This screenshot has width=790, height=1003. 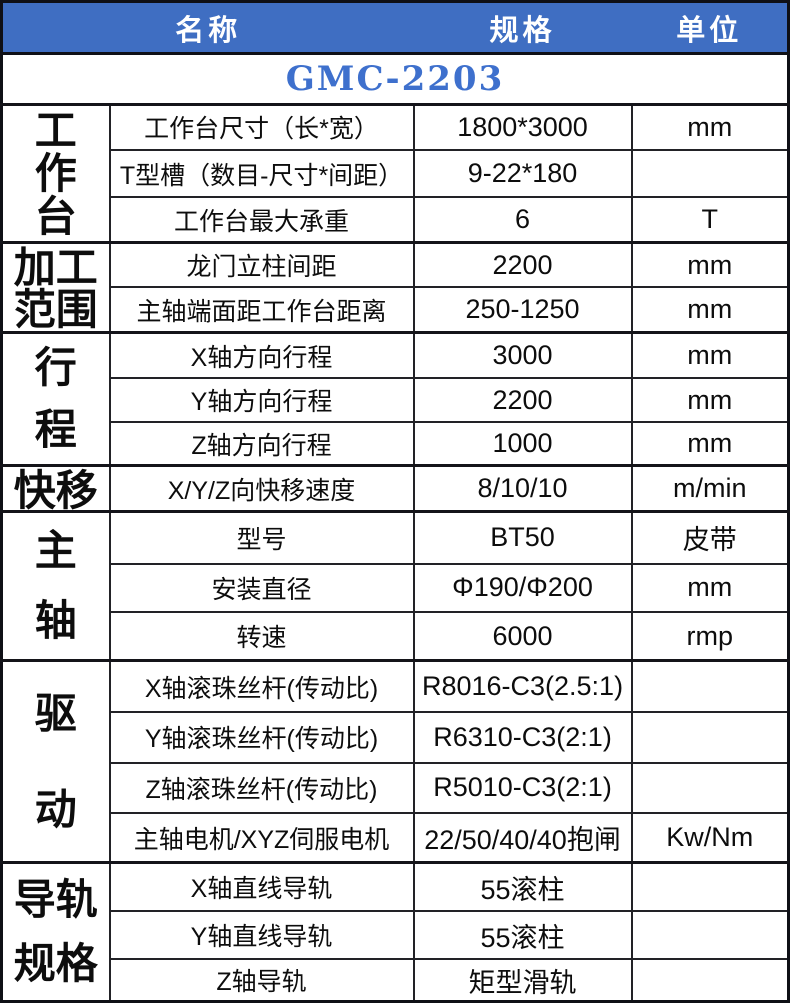 I want to click on table-row: 安装直径 Φ190/Φ200 mm, so click(x=396, y=588).